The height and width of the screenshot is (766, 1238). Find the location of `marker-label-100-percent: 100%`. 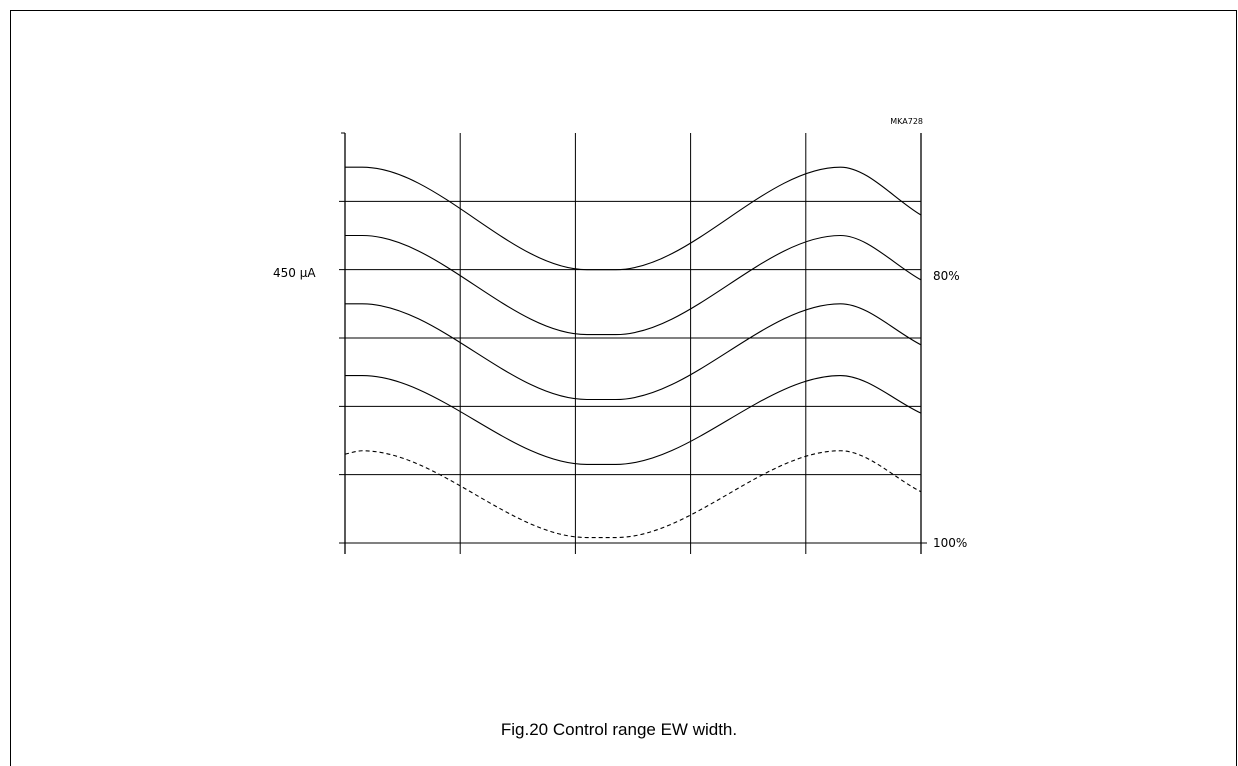

marker-label-100-percent: 100% is located at coordinates (950, 543).